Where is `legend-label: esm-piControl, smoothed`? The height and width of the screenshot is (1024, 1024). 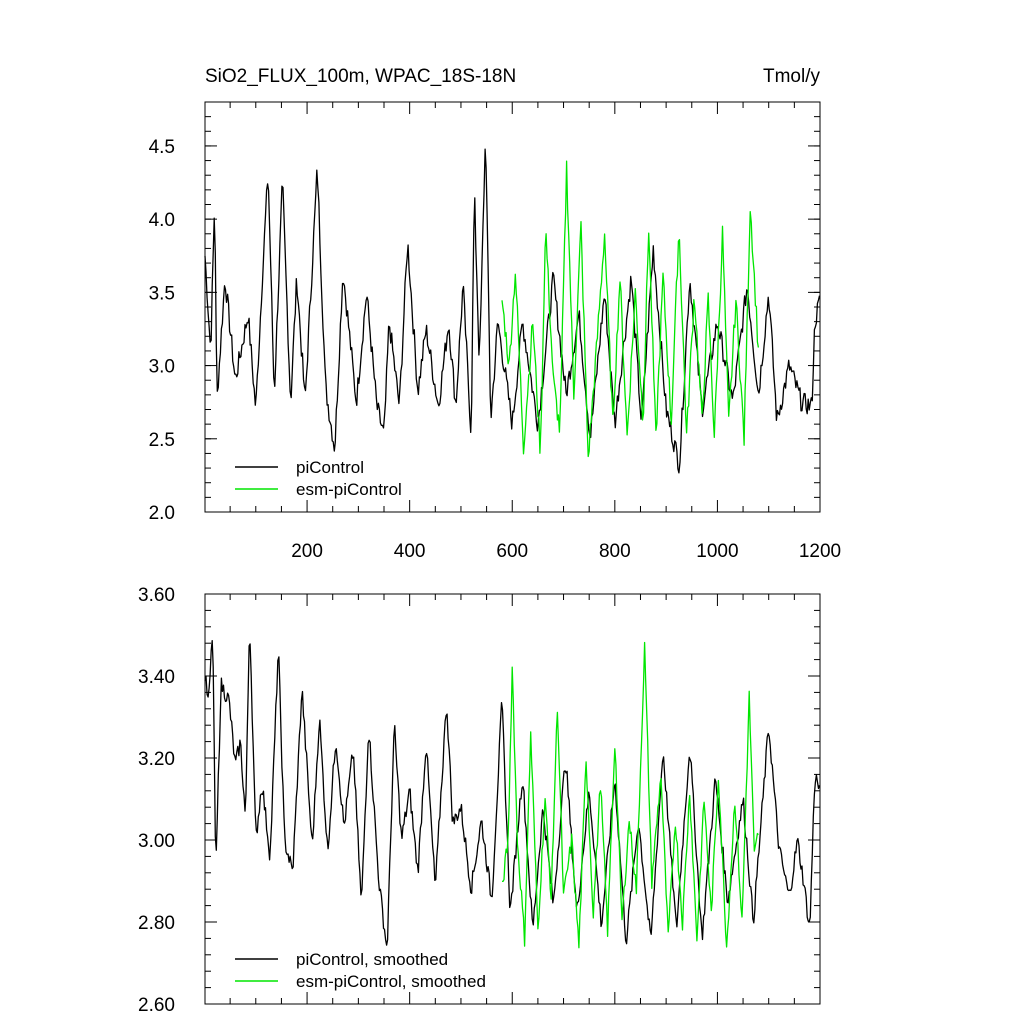 legend-label: esm-piControl, smoothed is located at coordinates (391, 981).